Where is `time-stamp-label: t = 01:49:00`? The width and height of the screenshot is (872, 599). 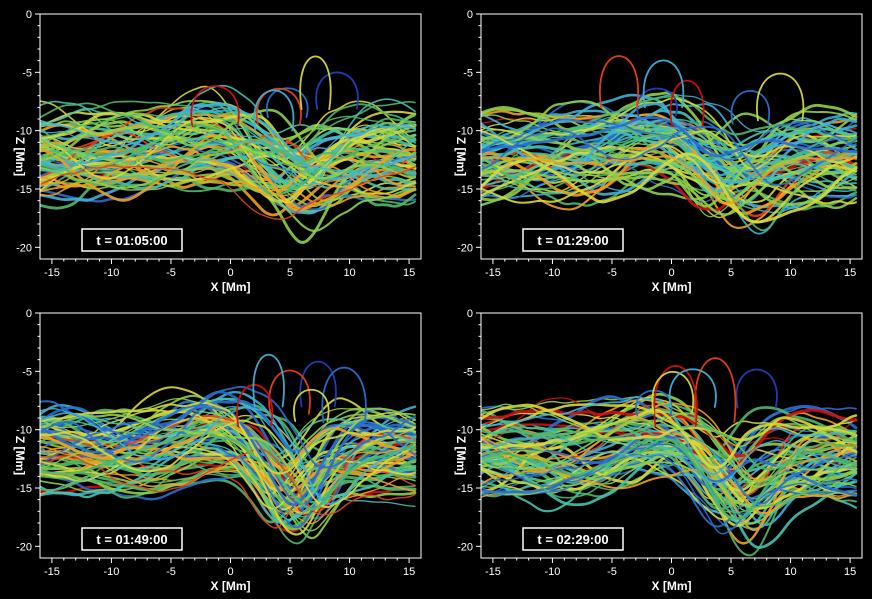 time-stamp-label: t = 01:49:00 is located at coordinates (131, 539).